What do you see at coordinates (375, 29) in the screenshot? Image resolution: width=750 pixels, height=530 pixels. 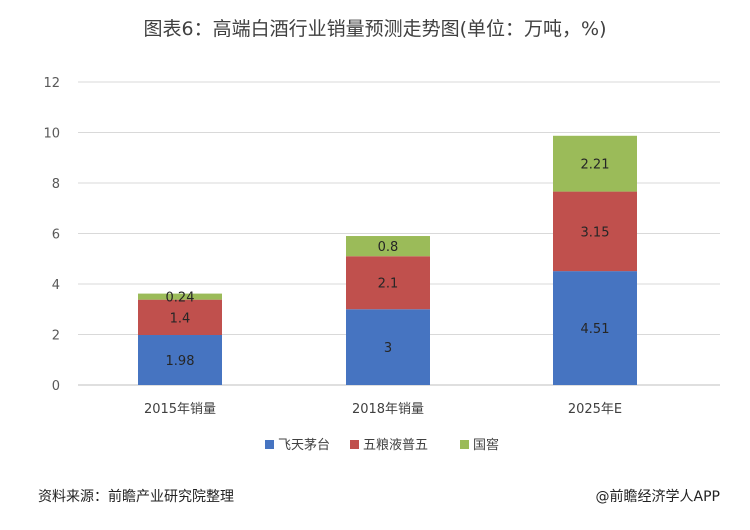 I see `chart-title: 图表6：高端白酒行业销量预测走势图(单位：万吨，%)` at bounding box center [375, 29].